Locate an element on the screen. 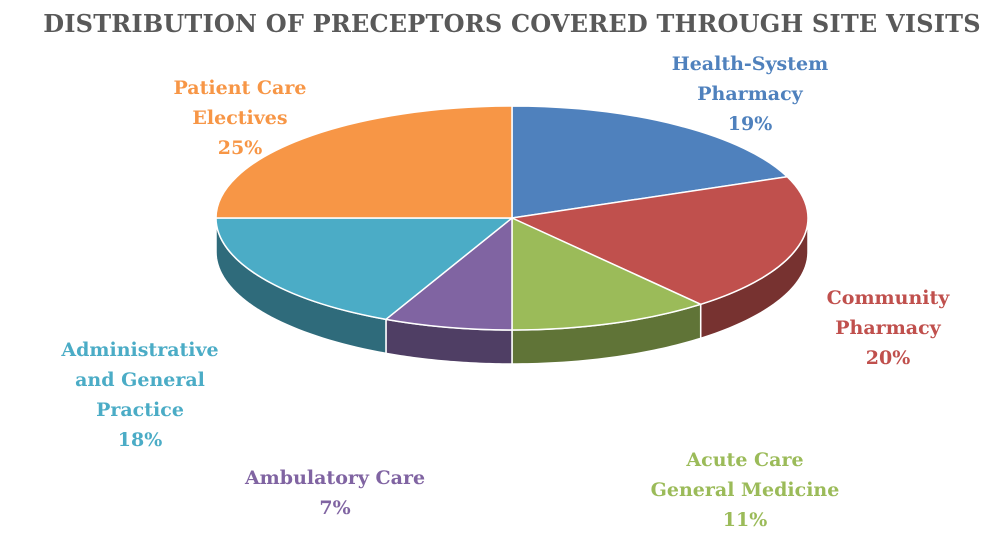  slice-category-label: Acute Care is located at coordinates (744, 460).